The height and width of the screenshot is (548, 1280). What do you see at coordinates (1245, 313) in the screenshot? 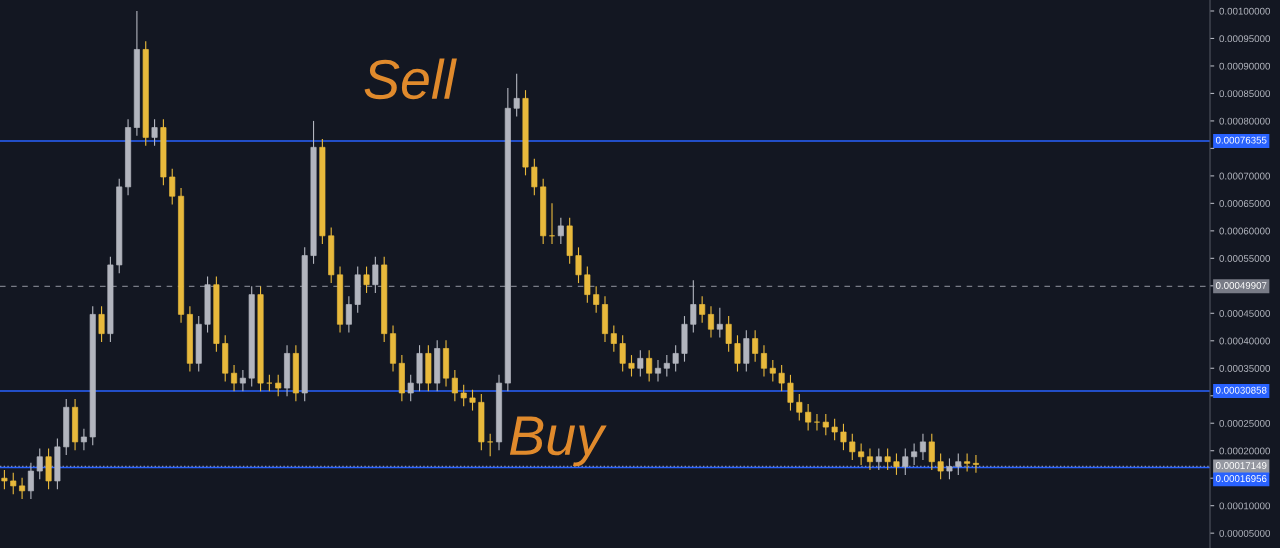
I see `y-tick-label: 0.00045000` at bounding box center [1245, 313].